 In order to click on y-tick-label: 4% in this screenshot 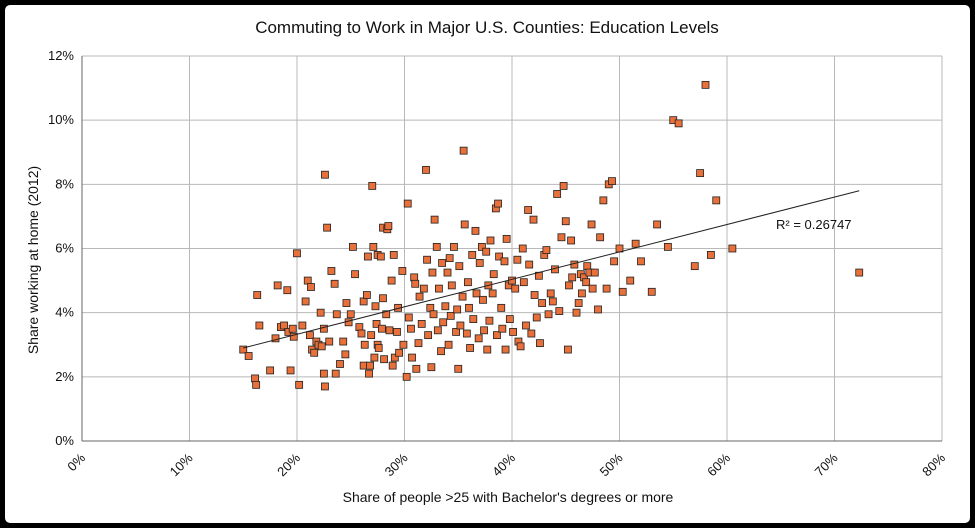, I will do `click(64, 312)`.